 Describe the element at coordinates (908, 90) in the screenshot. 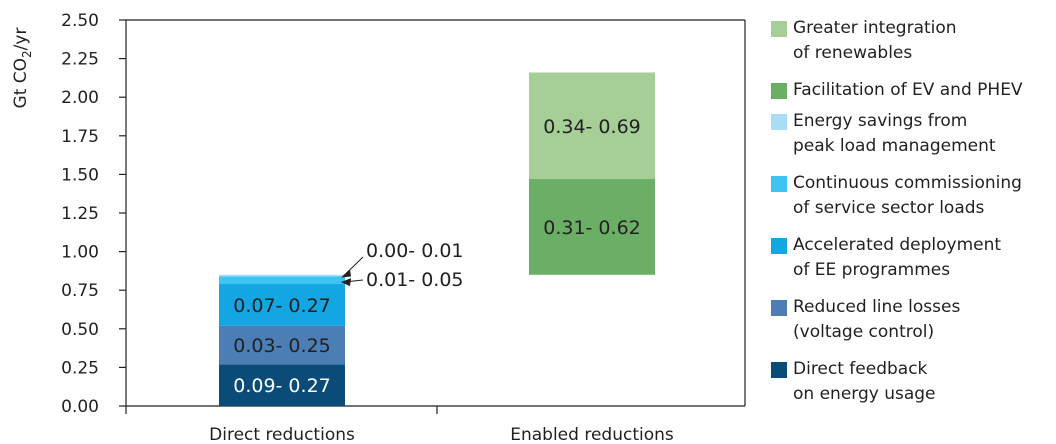

I see `legend-label: Facilitation of EV and PHEV` at that location.